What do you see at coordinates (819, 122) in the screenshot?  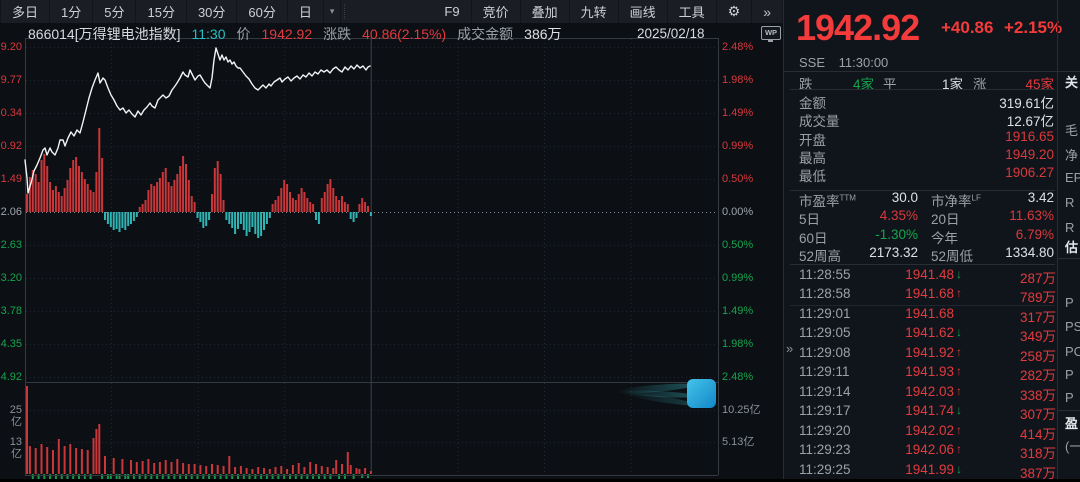 I see `stat-label: 成交量` at bounding box center [819, 122].